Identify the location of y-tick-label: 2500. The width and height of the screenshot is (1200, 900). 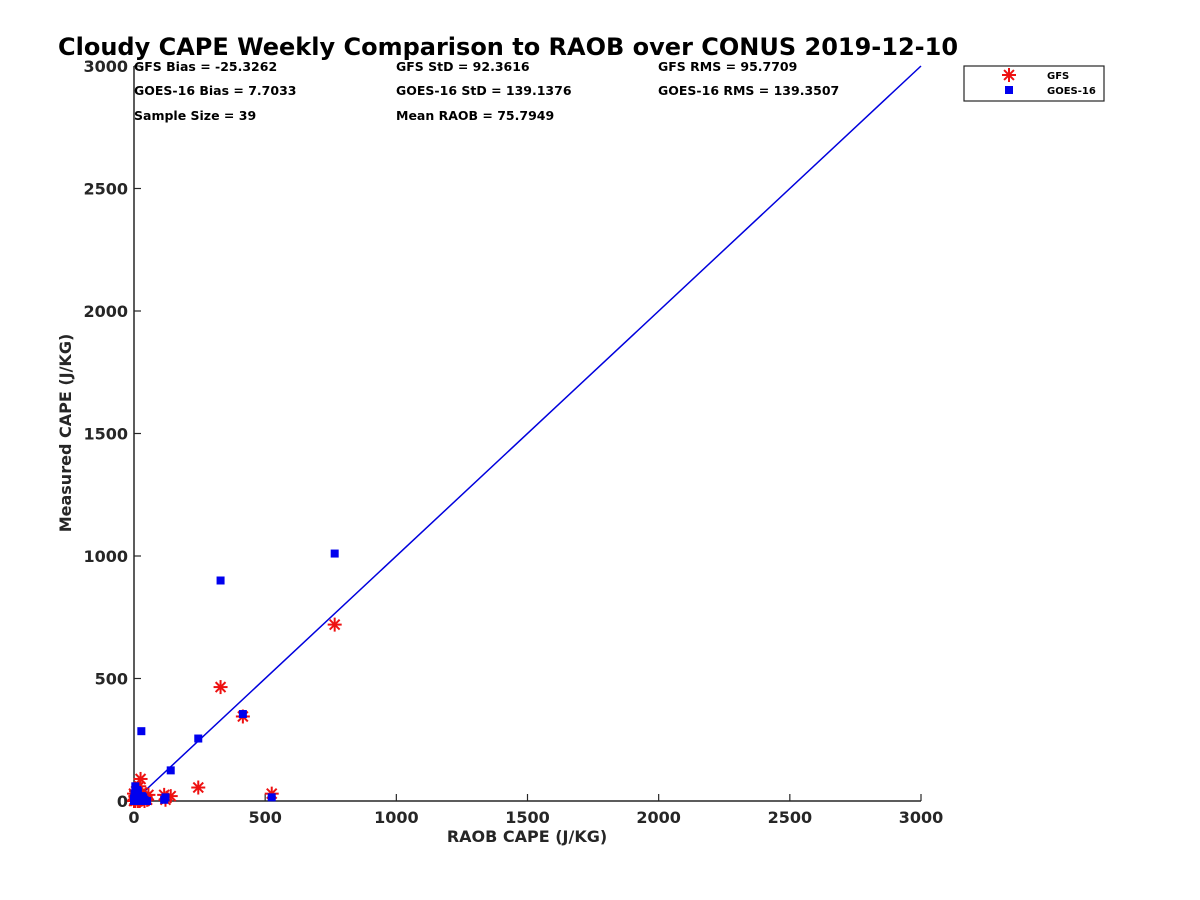
(105, 189).